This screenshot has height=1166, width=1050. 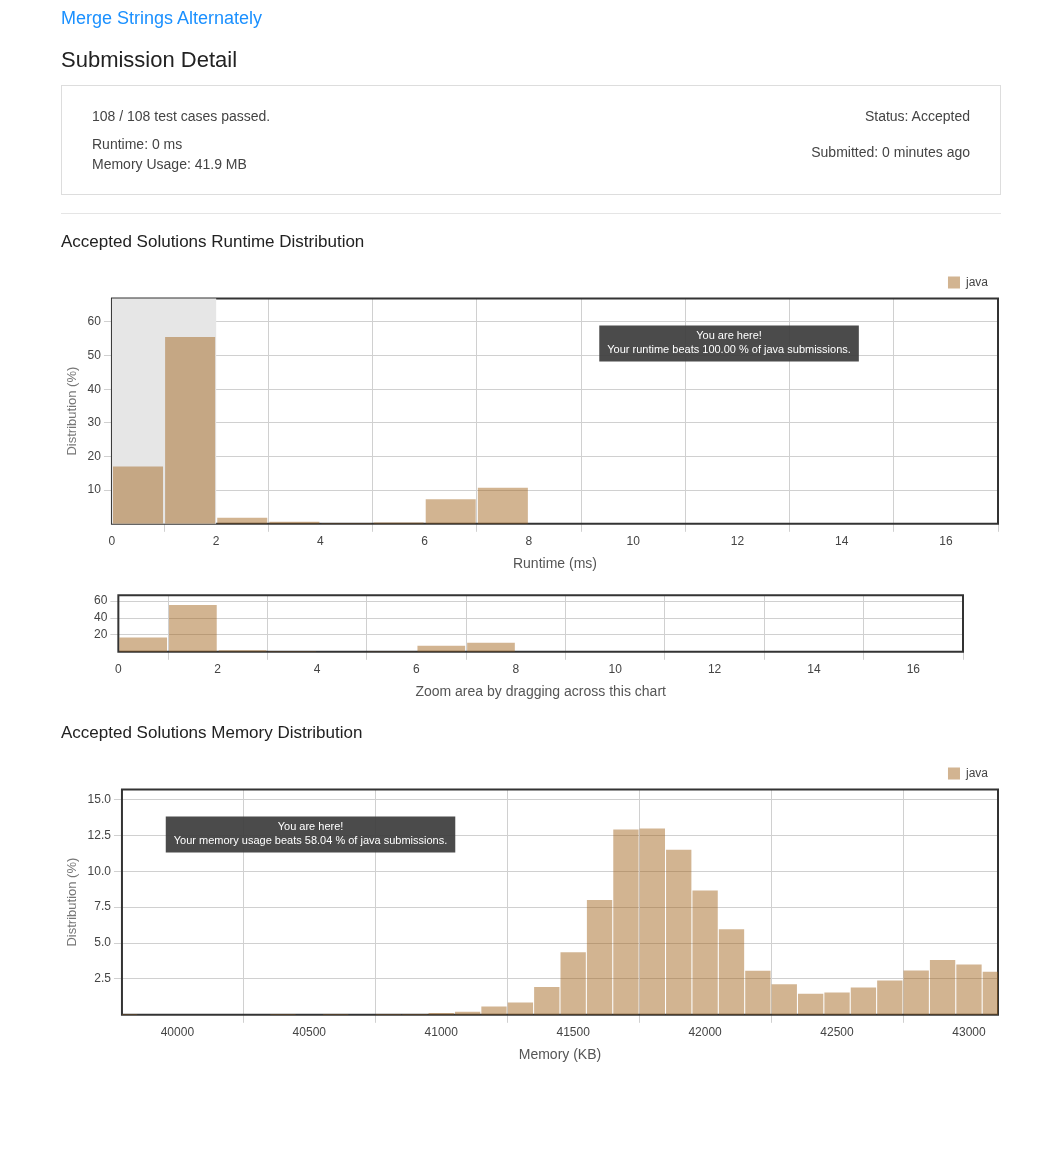 What do you see at coordinates (310, 839) in the screenshot?
I see `annotation: Your memory usage beats 58.04 % of java submissions.` at bounding box center [310, 839].